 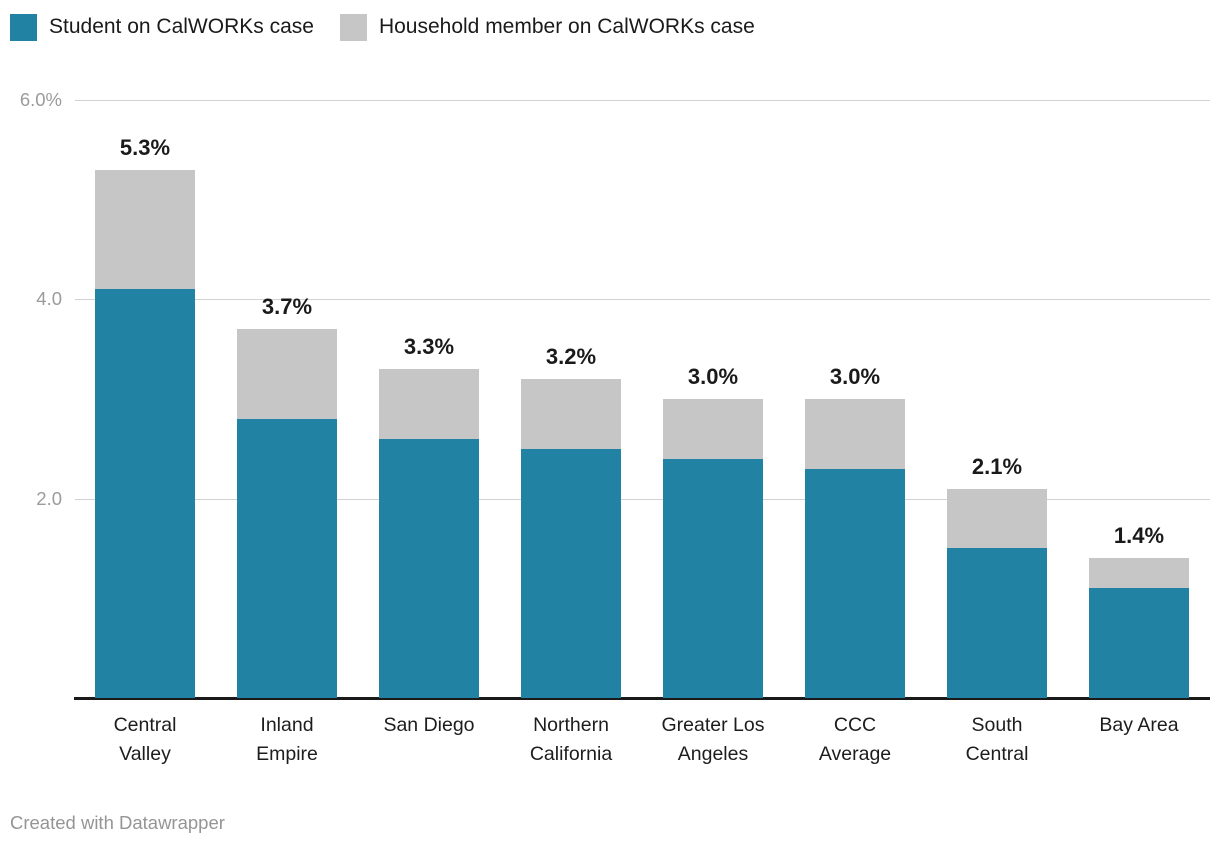 What do you see at coordinates (287, 739) in the screenshot?
I see `category-label-inland-empire: Inland Empire` at bounding box center [287, 739].